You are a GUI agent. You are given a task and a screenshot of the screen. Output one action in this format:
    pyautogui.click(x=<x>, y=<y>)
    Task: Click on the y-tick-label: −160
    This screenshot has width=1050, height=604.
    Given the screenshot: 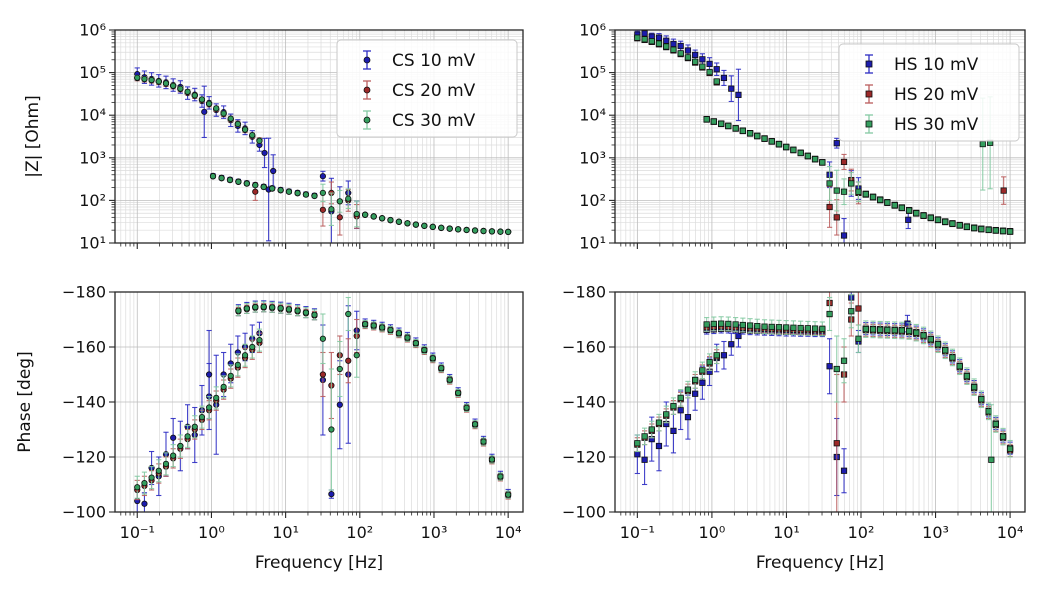 What is the action you would take?
    pyautogui.click(x=584, y=347)
    